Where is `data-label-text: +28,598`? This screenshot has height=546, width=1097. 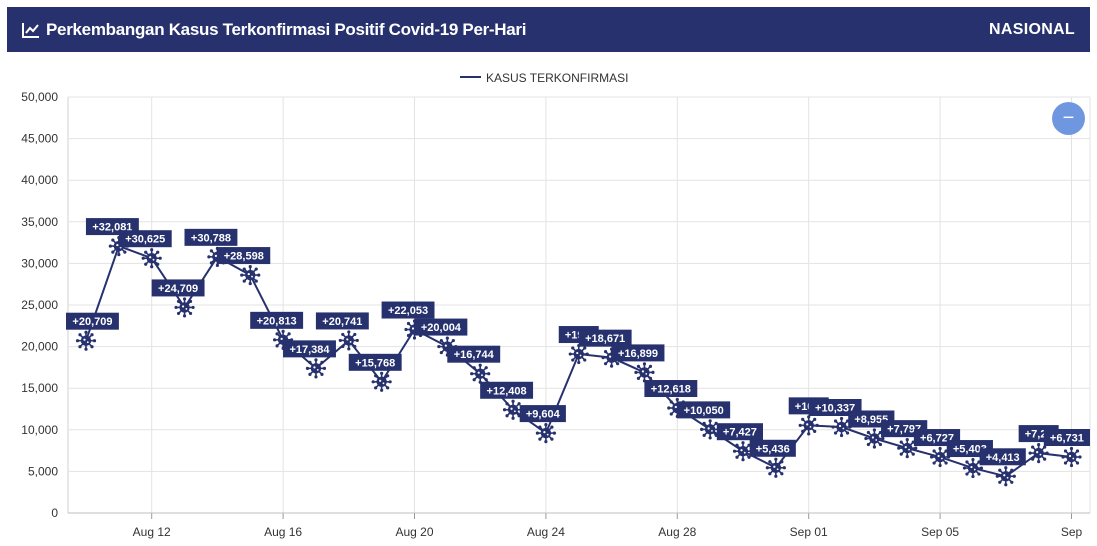 data-label-text: +28,598 is located at coordinates (244, 257).